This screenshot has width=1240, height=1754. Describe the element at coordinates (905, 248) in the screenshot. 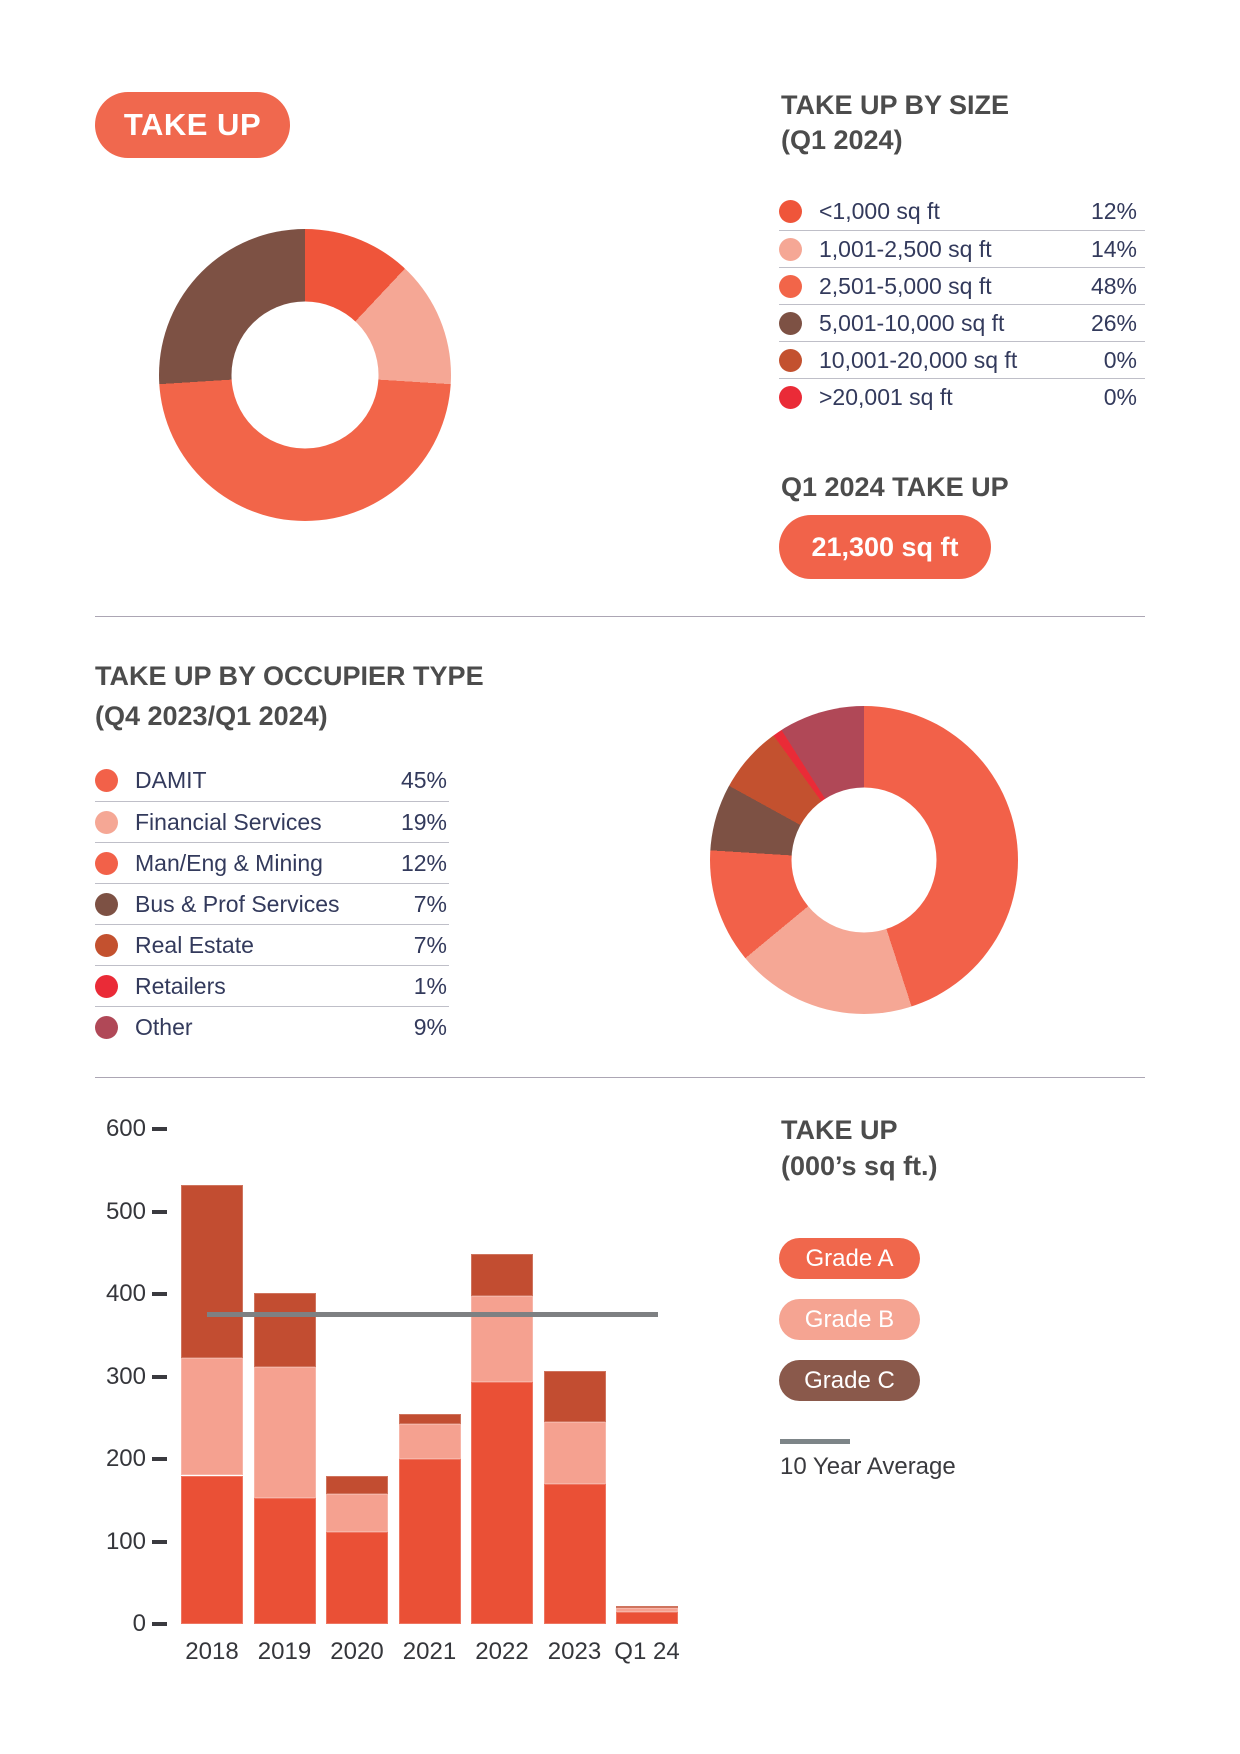

I see `legend-label: 1,001-2,500 sq ft` at that location.